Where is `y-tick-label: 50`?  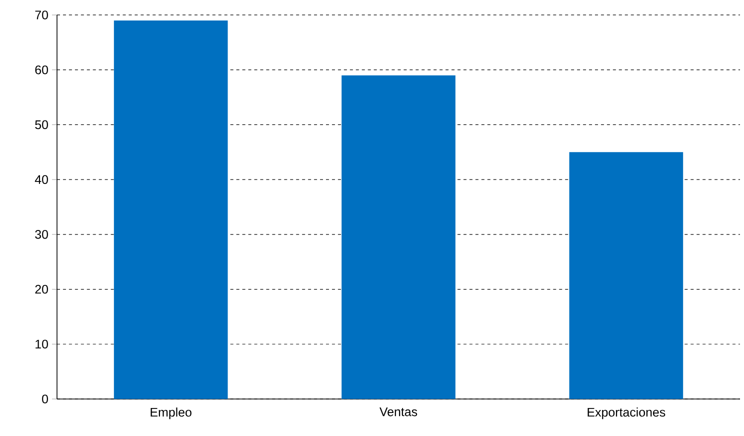 y-tick-label: 50 is located at coordinates (41, 125).